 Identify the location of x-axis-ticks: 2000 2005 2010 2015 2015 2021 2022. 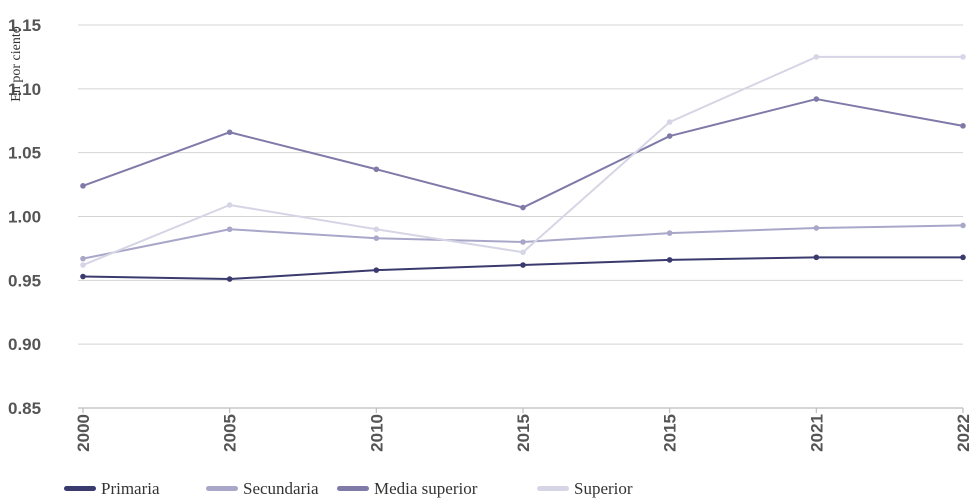
(522, 430).